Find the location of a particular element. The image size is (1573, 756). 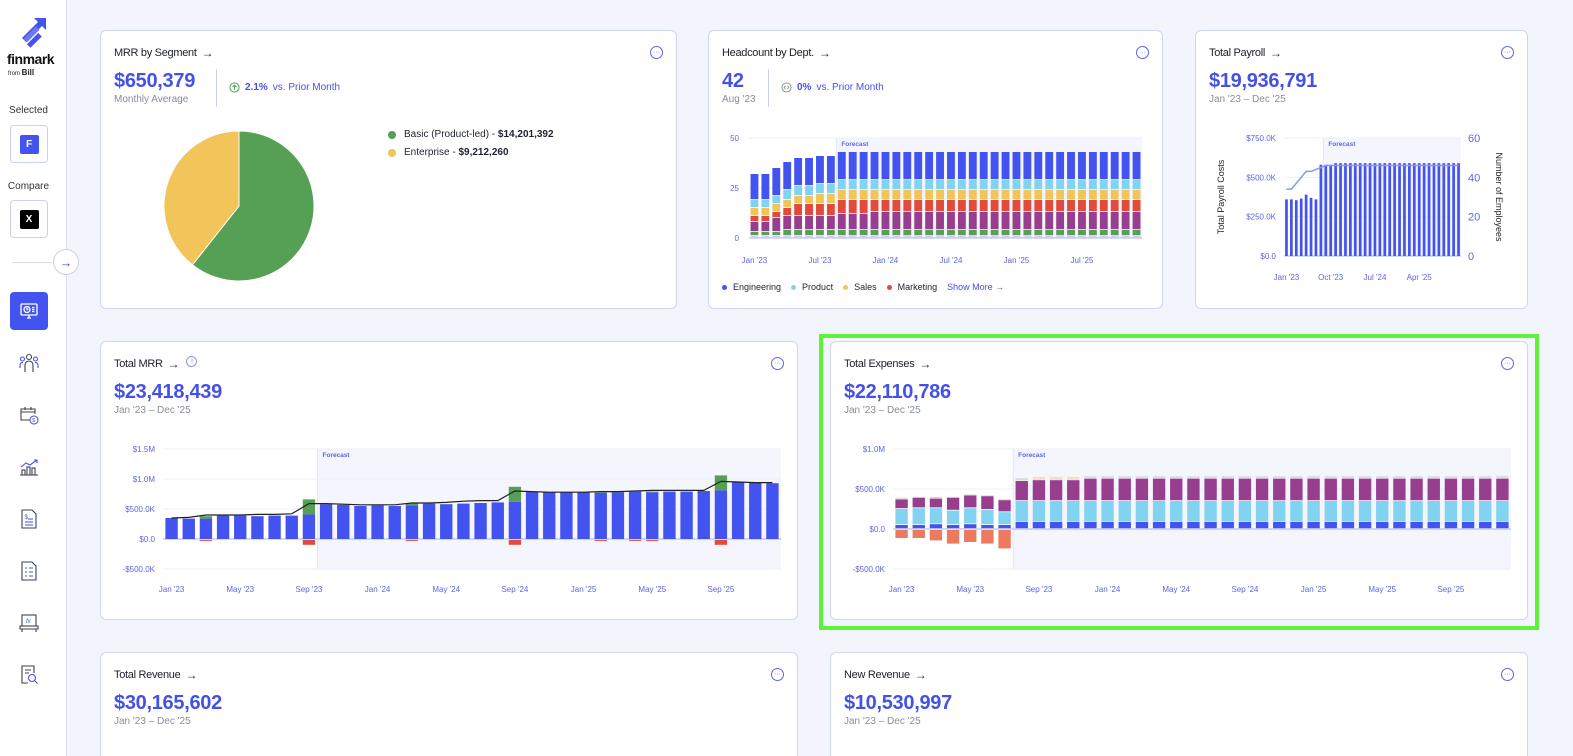

card-title-link: New Revenue → is located at coordinates (885, 675).